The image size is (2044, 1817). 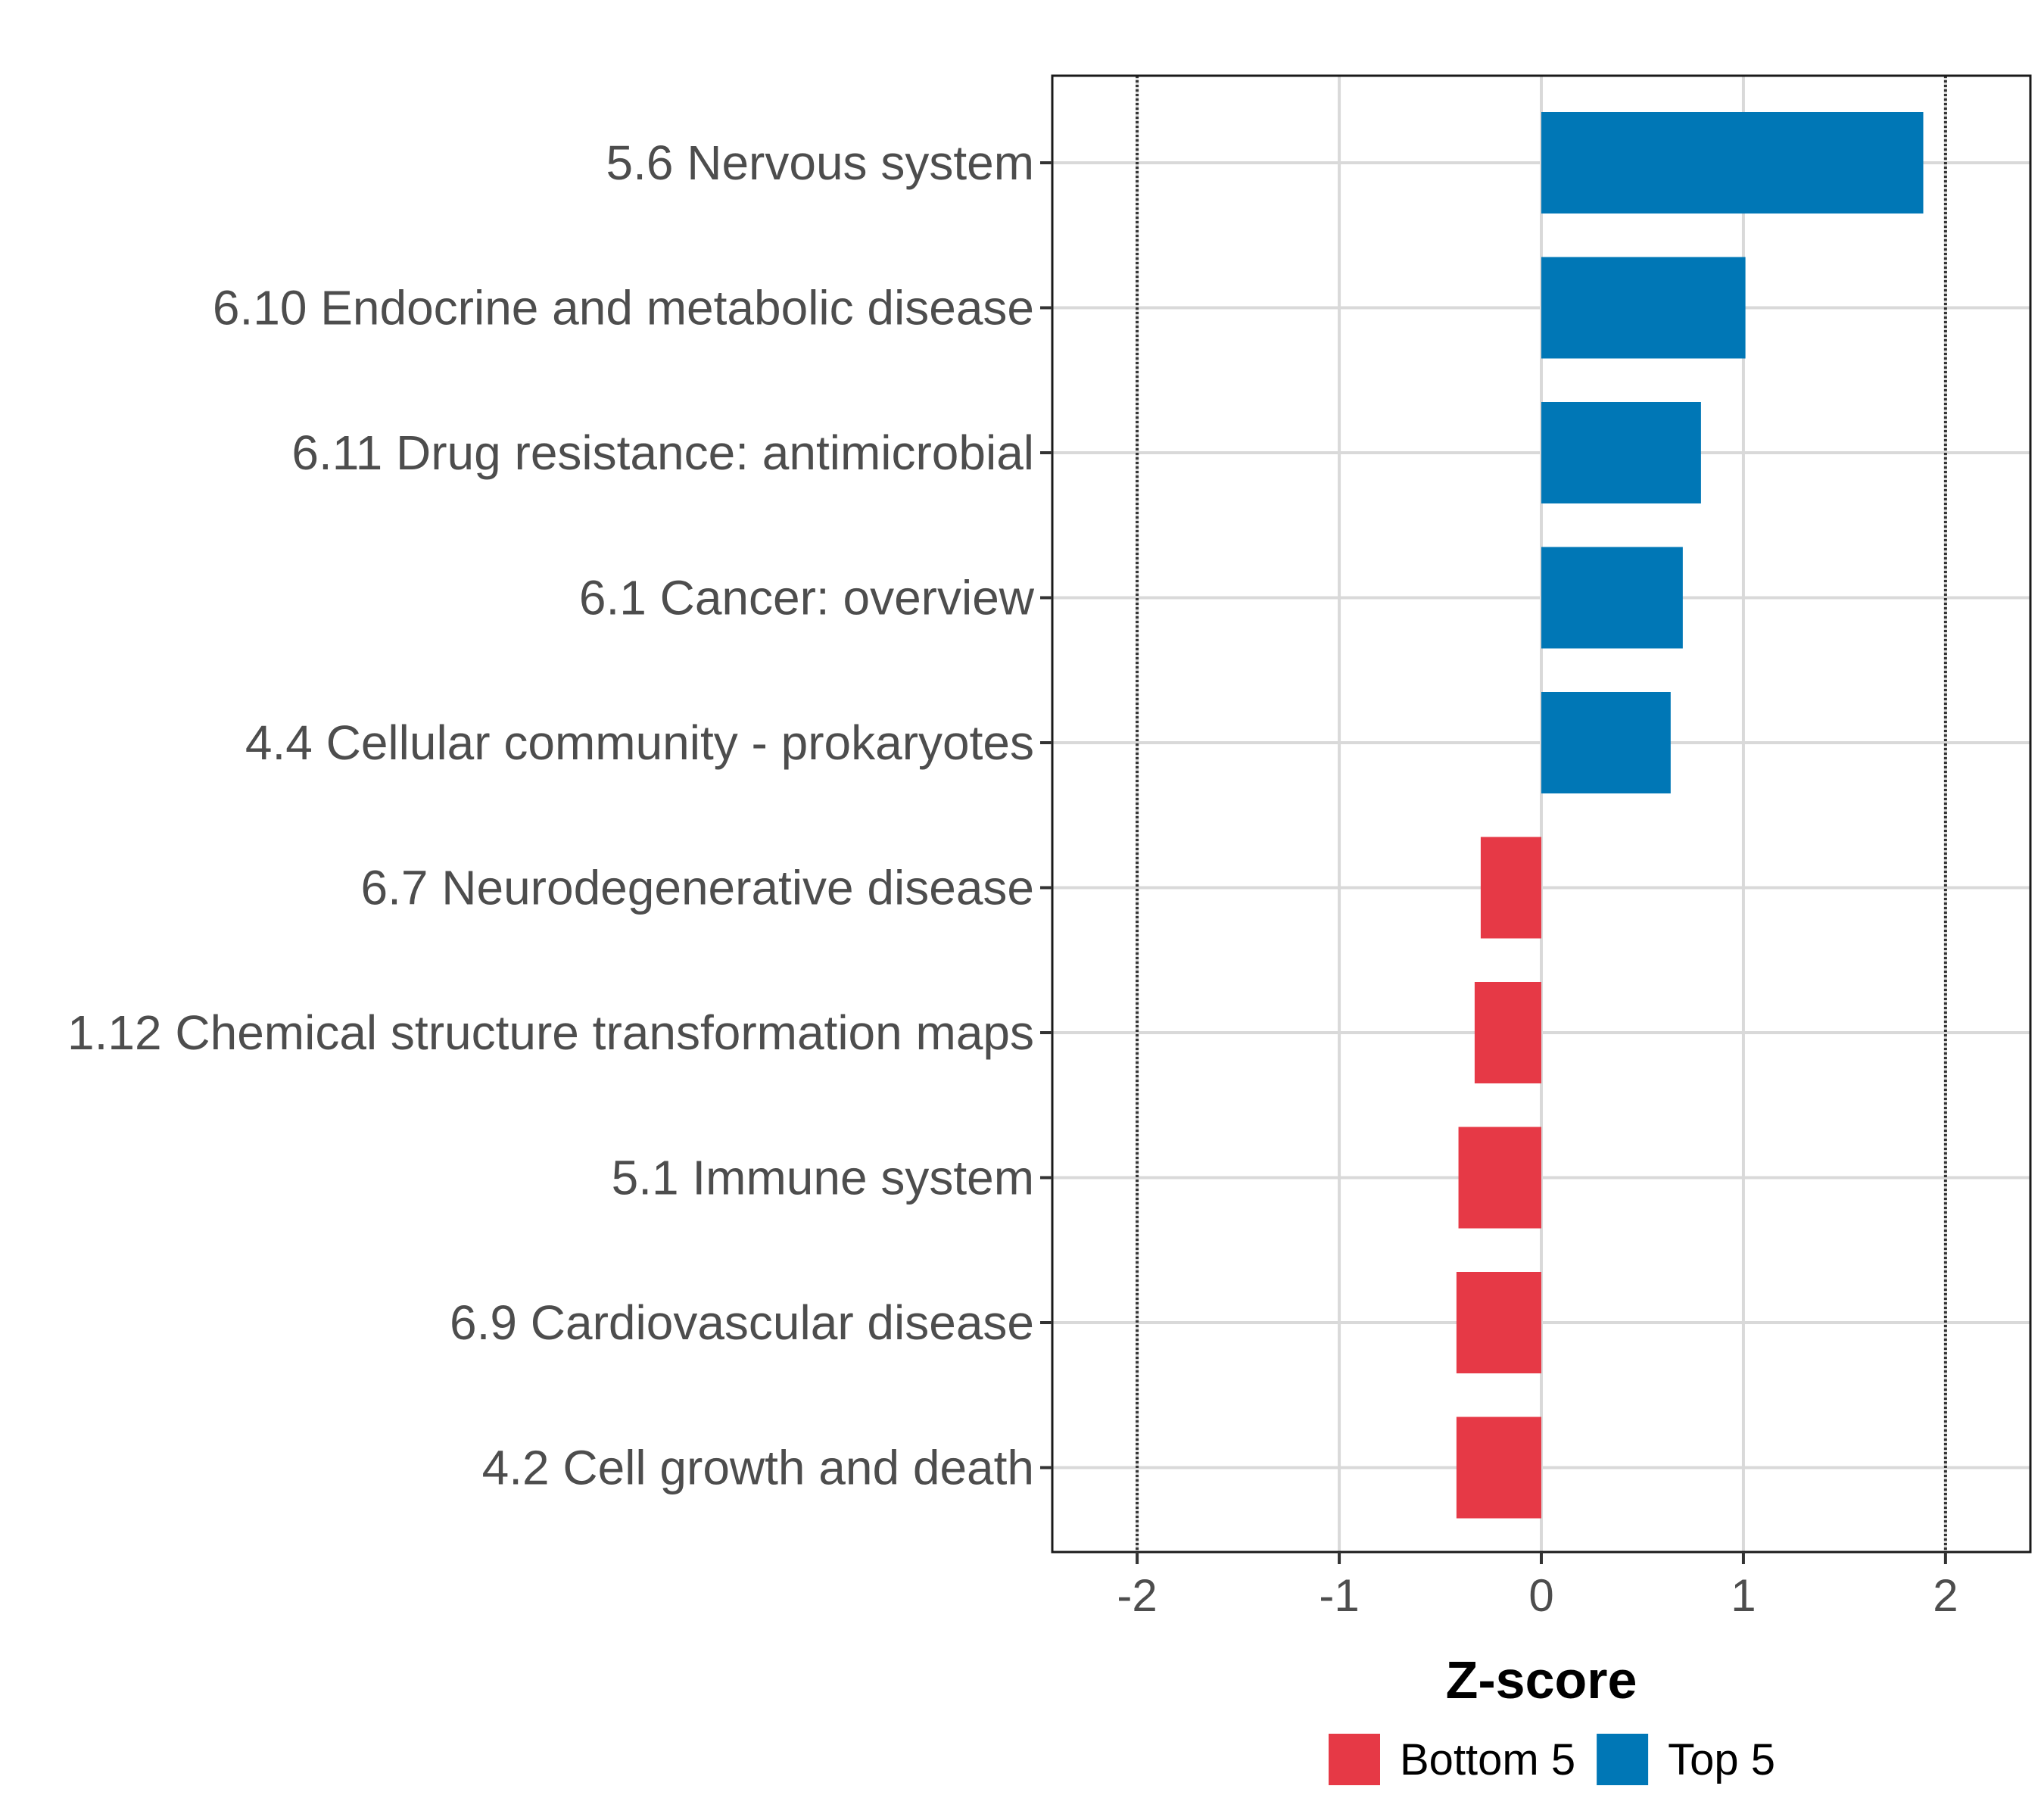 I want to click on x-axis-title: Z-score, so click(x=1541, y=1679).